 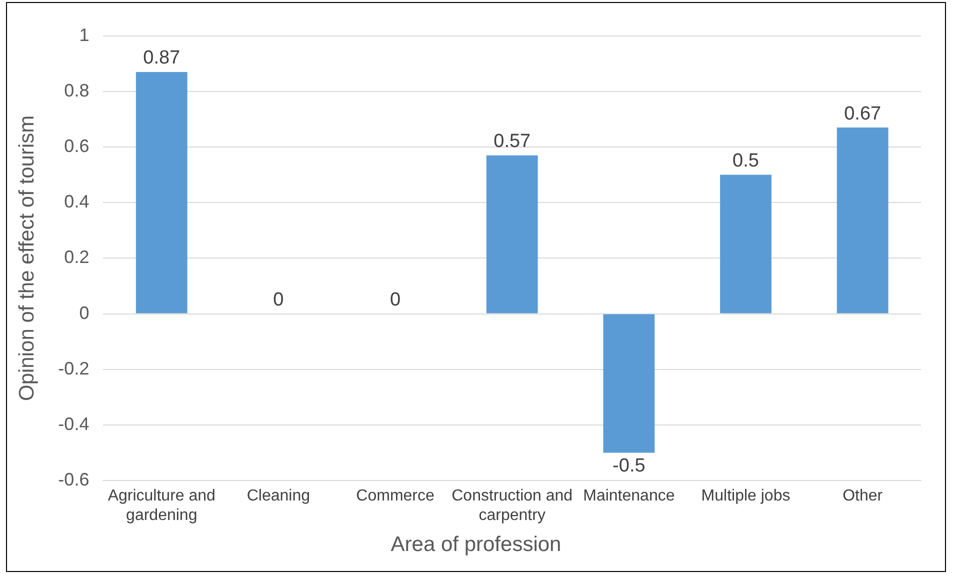 I want to click on y-axis-title: Opinion of the effect of tourism, so click(x=26, y=258).